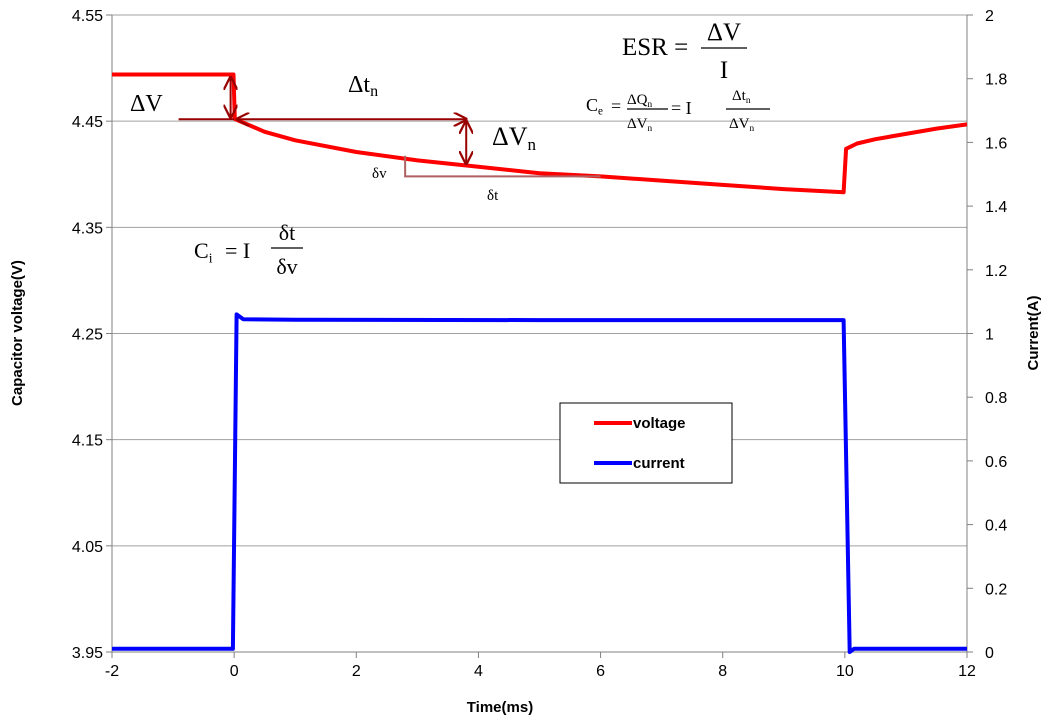 This screenshot has width=1052, height=720. What do you see at coordinates (211, 257) in the screenshot?
I see `ci-label-sub: i` at bounding box center [211, 257].